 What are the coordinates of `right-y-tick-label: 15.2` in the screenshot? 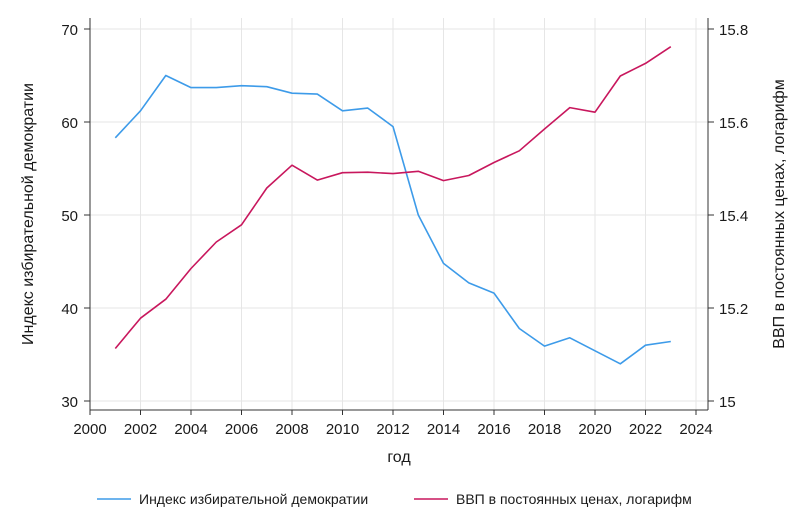 It's located at (733, 309).